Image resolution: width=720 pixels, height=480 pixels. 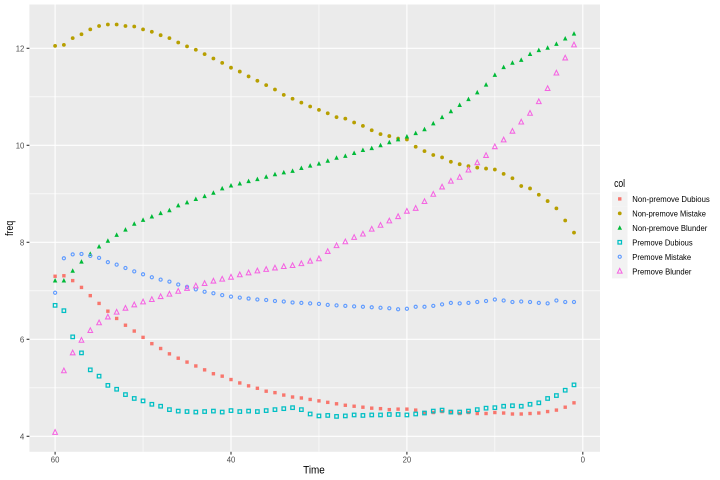 I want to click on svg-text: Non-premove Blunder, so click(x=669, y=228).